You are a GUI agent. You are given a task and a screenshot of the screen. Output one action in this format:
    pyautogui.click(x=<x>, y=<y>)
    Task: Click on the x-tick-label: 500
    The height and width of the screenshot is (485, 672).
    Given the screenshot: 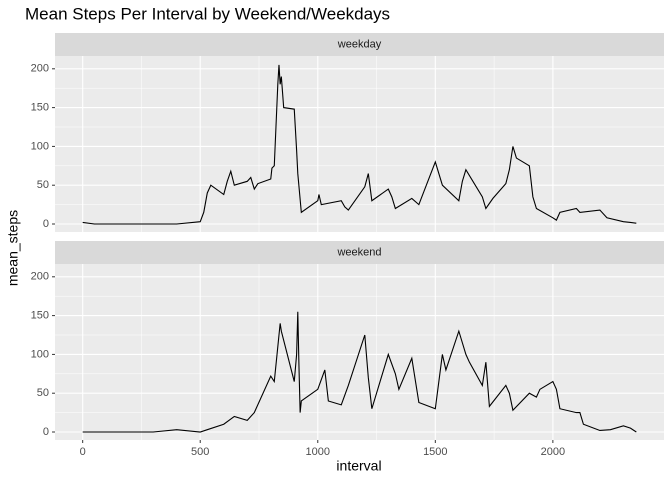 What is the action you would take?
    pyautogui.click(x=200, y=452)
    